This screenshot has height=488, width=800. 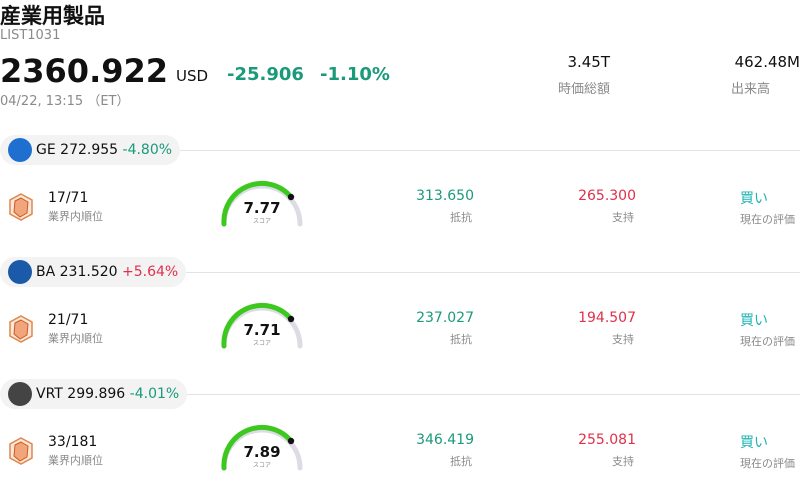 I want to click on stock-price: 231.520, so click(x=88, y=272).